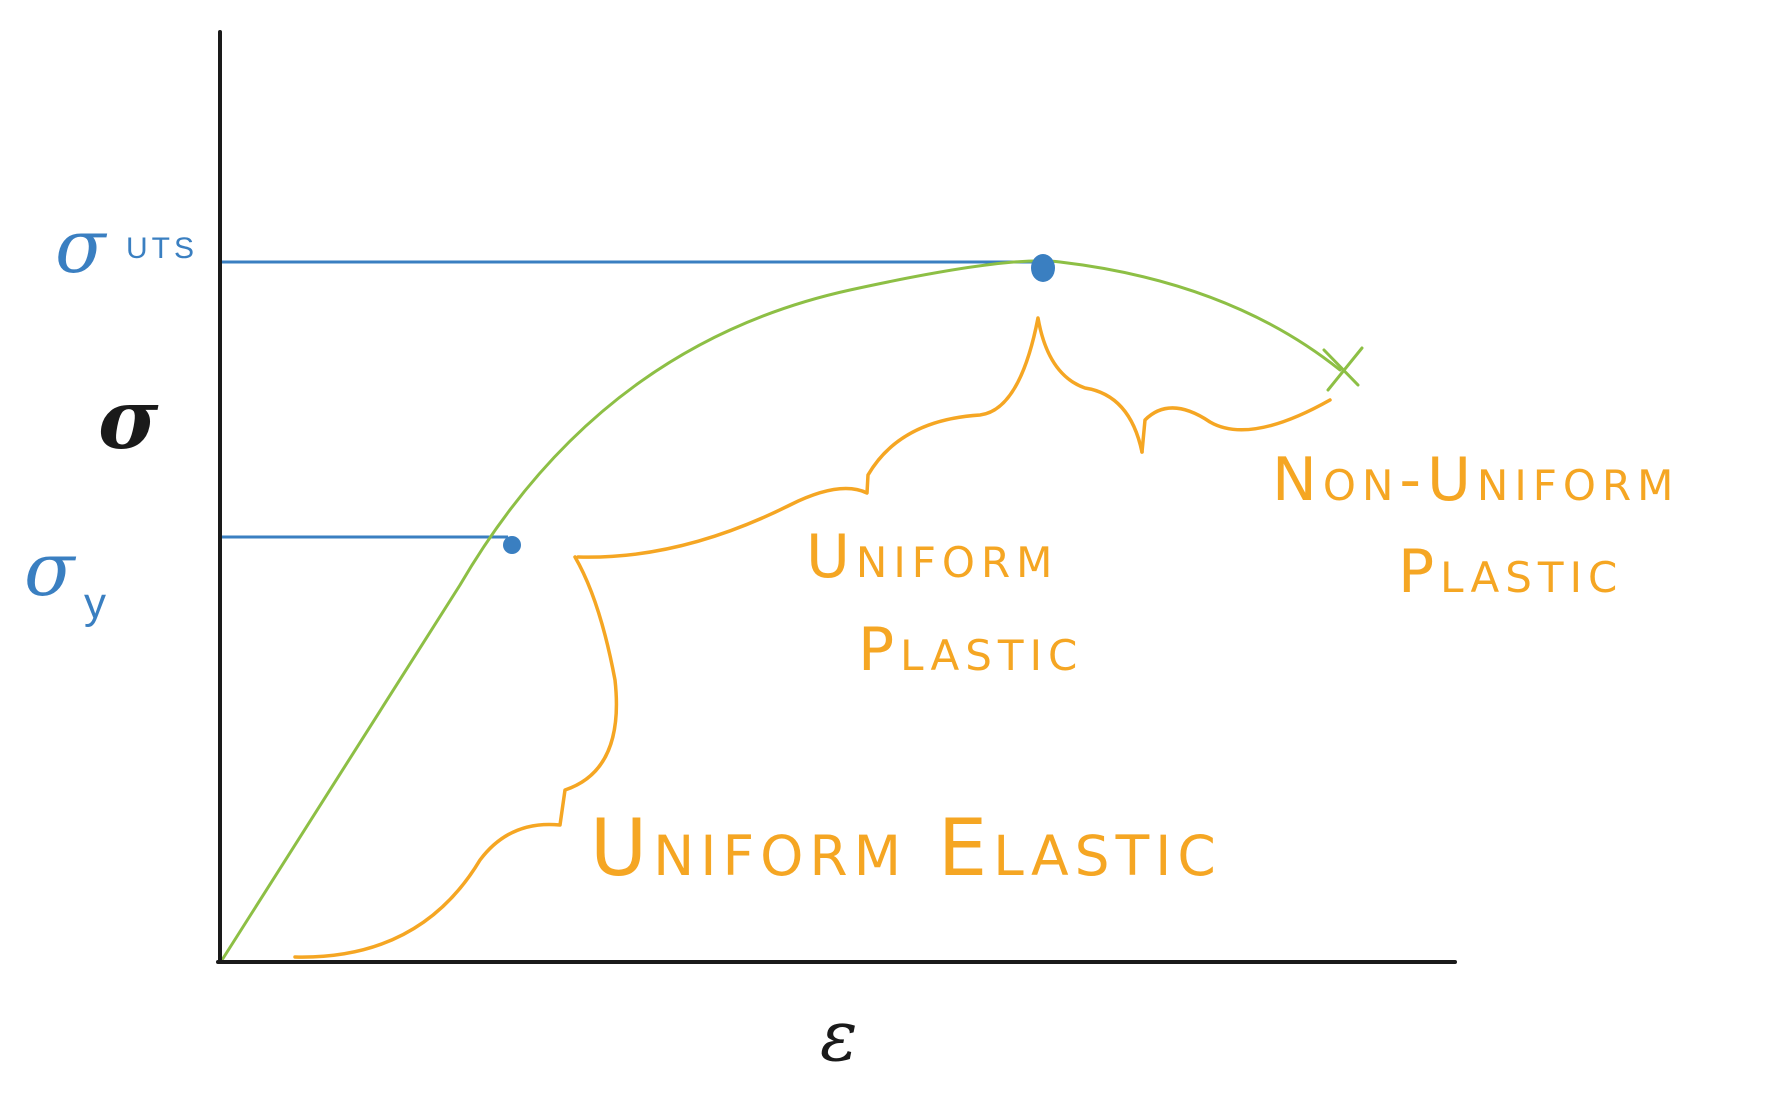  I want to click on yield-point-marker, so click(512, 545).